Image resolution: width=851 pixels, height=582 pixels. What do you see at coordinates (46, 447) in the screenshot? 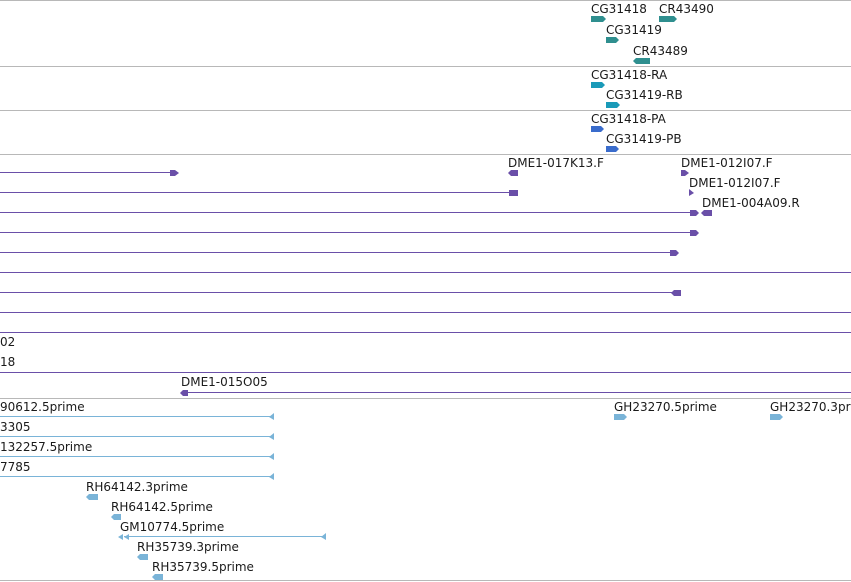
I see `est-label: 132257.5prime` at bounding box center [46, 447].